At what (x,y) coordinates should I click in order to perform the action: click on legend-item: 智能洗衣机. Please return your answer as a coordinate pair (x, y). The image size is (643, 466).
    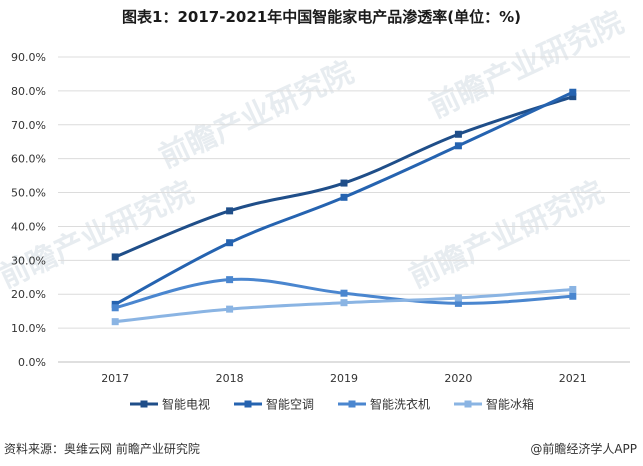
    Looking at the image, I should click on (384, 404).